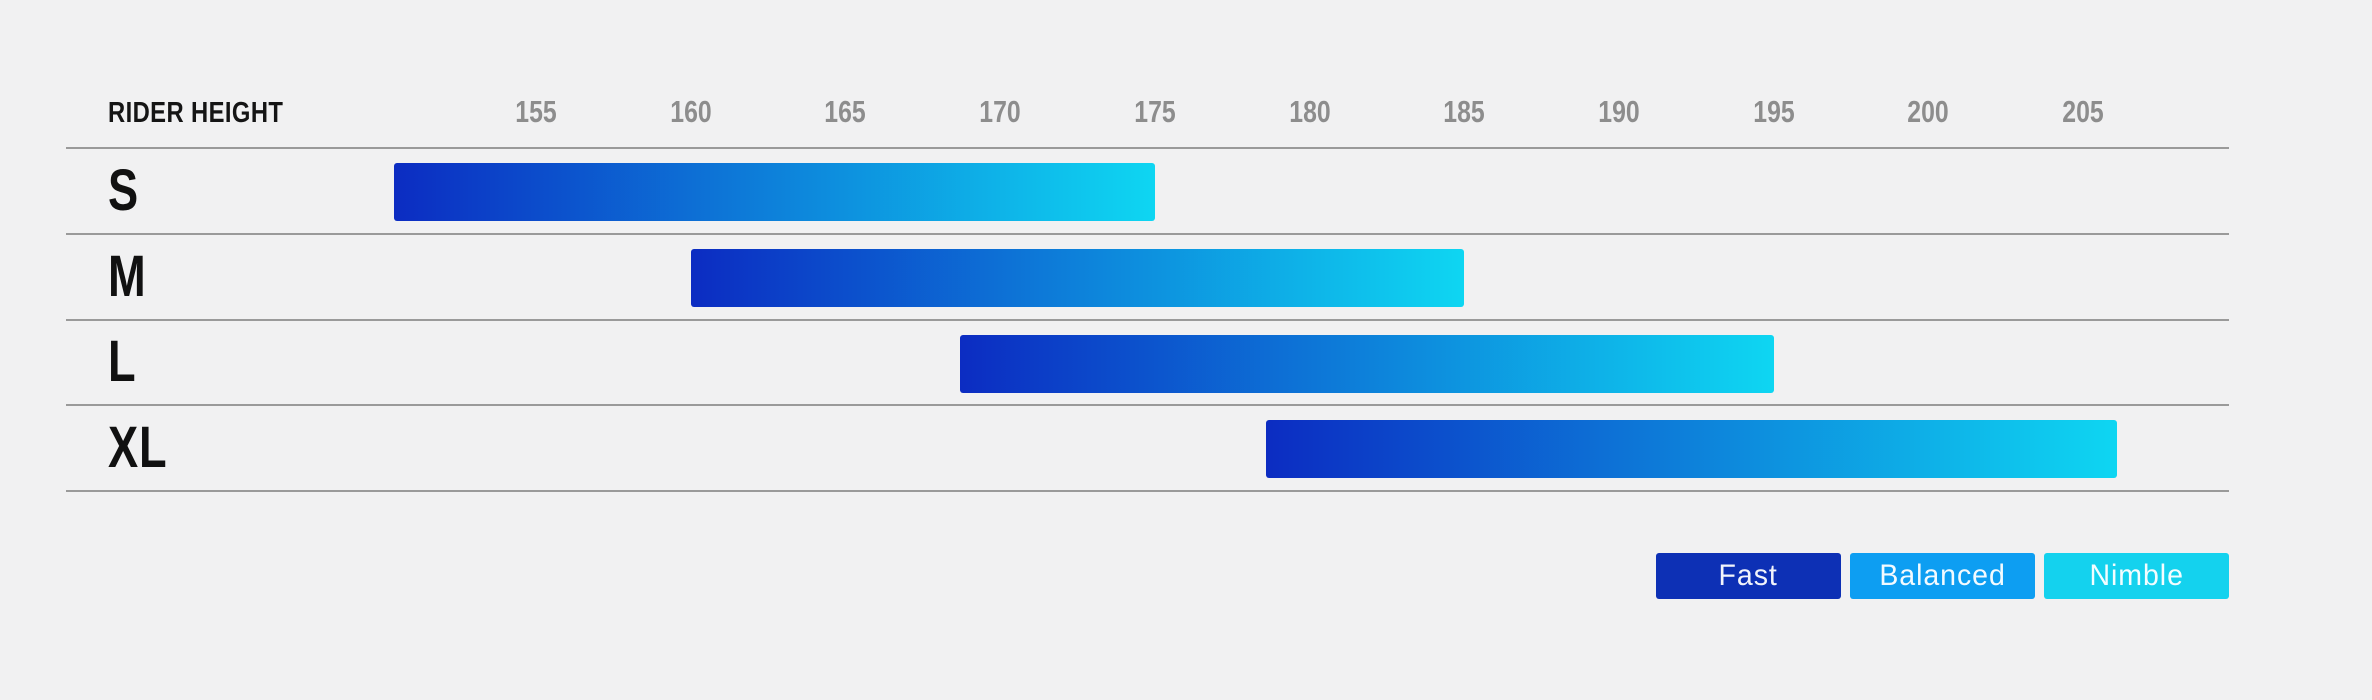 This screenshot has height=700, width=2372. Describe the element at coordinates (1692, 449) in the screenshot. I see `height-range-bar-xl` at that location.